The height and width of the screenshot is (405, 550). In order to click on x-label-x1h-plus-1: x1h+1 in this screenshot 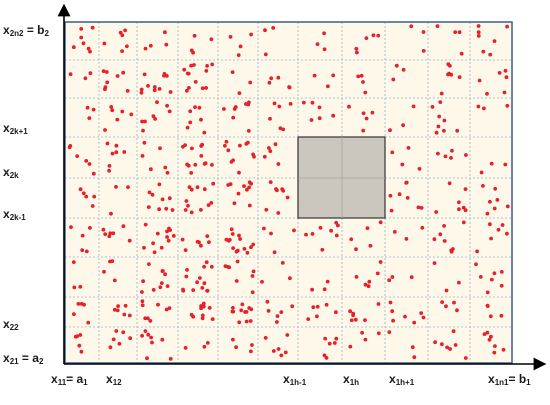, I will do `click(402, 379)`.